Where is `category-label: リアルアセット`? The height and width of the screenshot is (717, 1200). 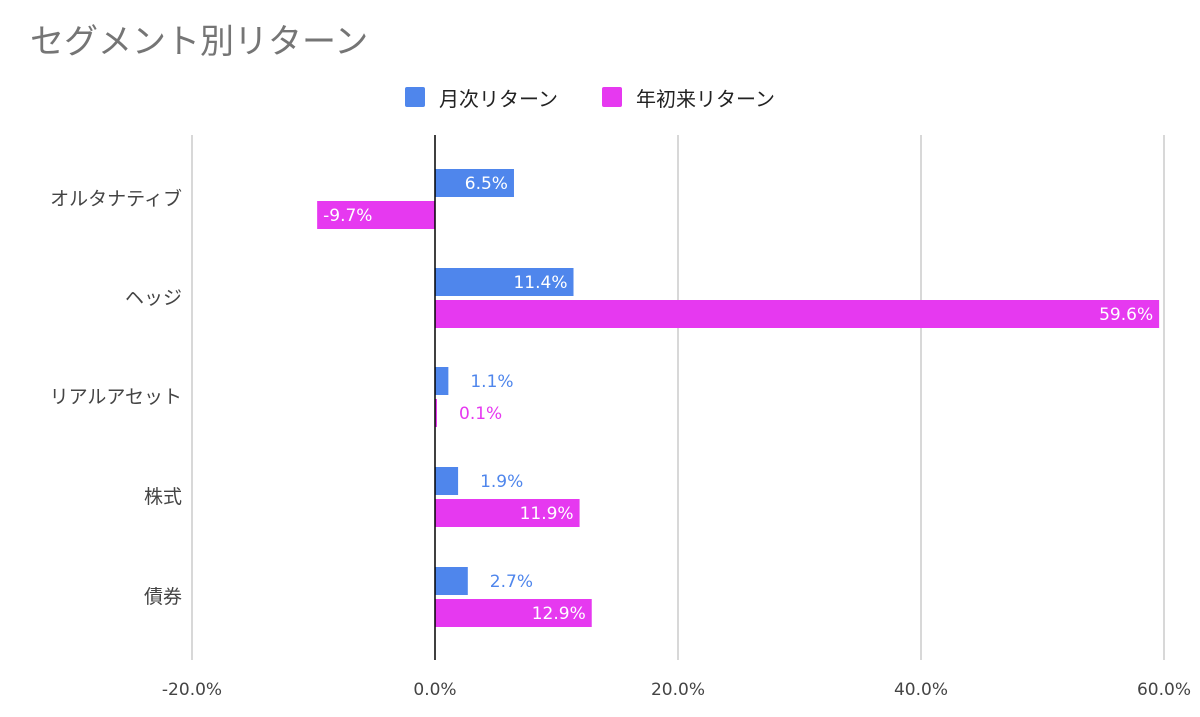 category-label: リアルアセット is located at coordinates (116, 397).